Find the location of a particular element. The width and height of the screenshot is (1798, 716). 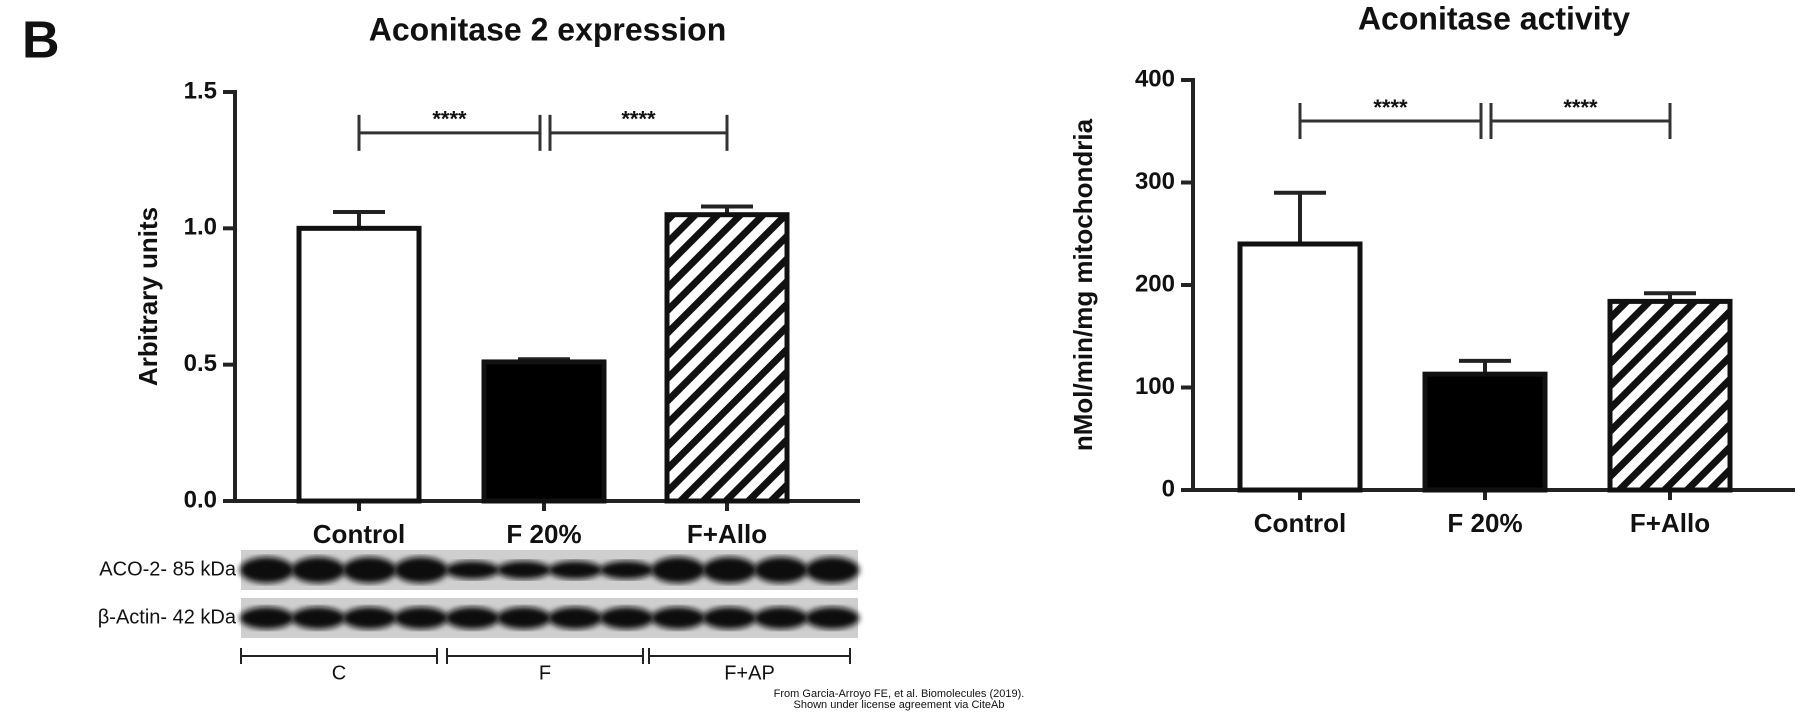

blot-row-label: β-Actin- 42 kDa is located at coordinates (167, 617).